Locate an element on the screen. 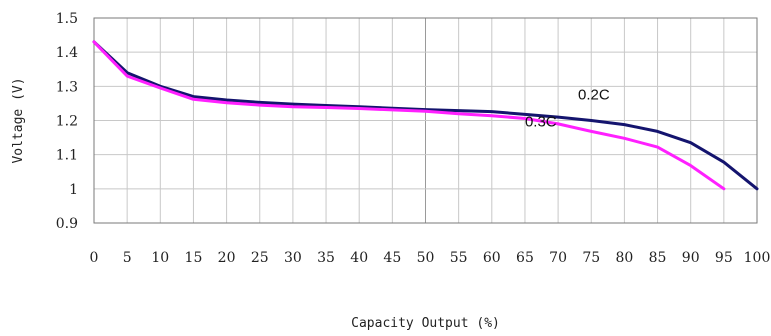 Image resolution: width=771 pixels, height=336 pixels. x-tick-label: 0 is located at coordinates (94, 258).